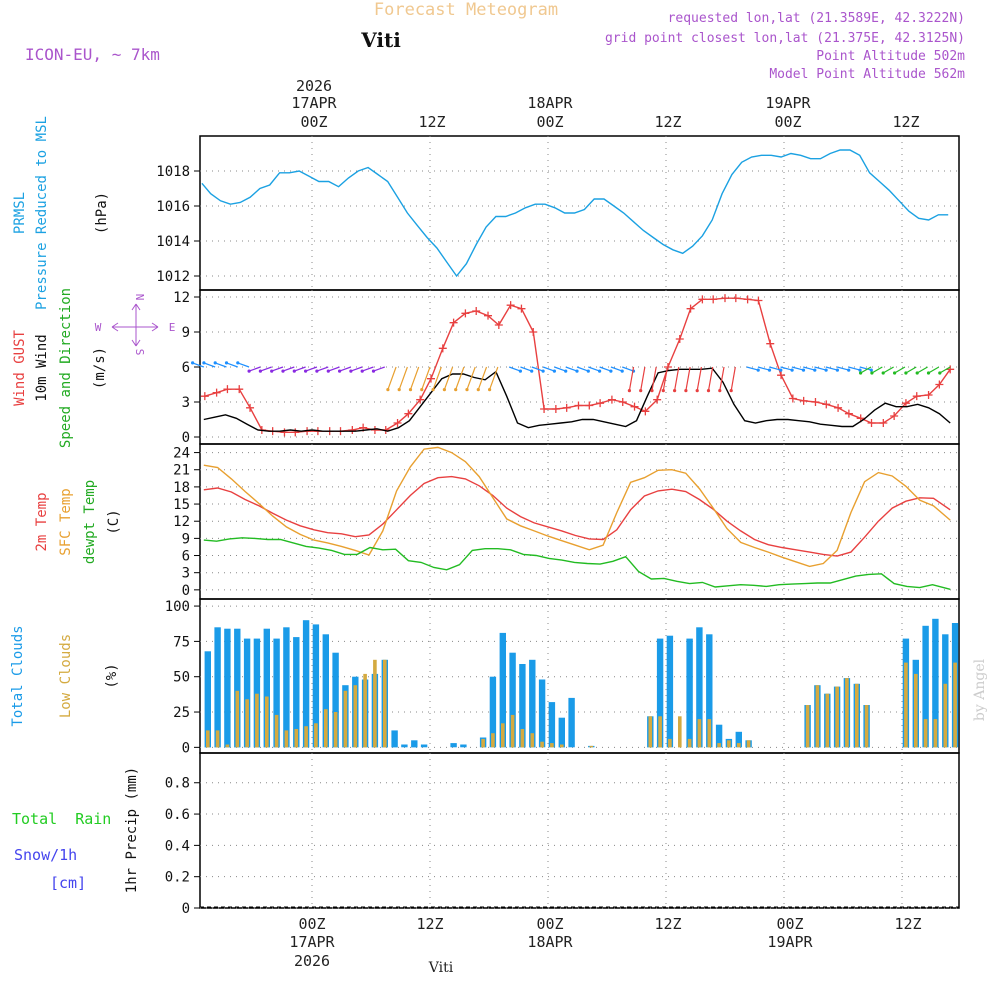 The height and width of the screenshot is (1000, 1000). What do you see at coordinates (181, 298) in the screenshot?
I see `y-tick-label: 12` at bounding box center [181, 298].